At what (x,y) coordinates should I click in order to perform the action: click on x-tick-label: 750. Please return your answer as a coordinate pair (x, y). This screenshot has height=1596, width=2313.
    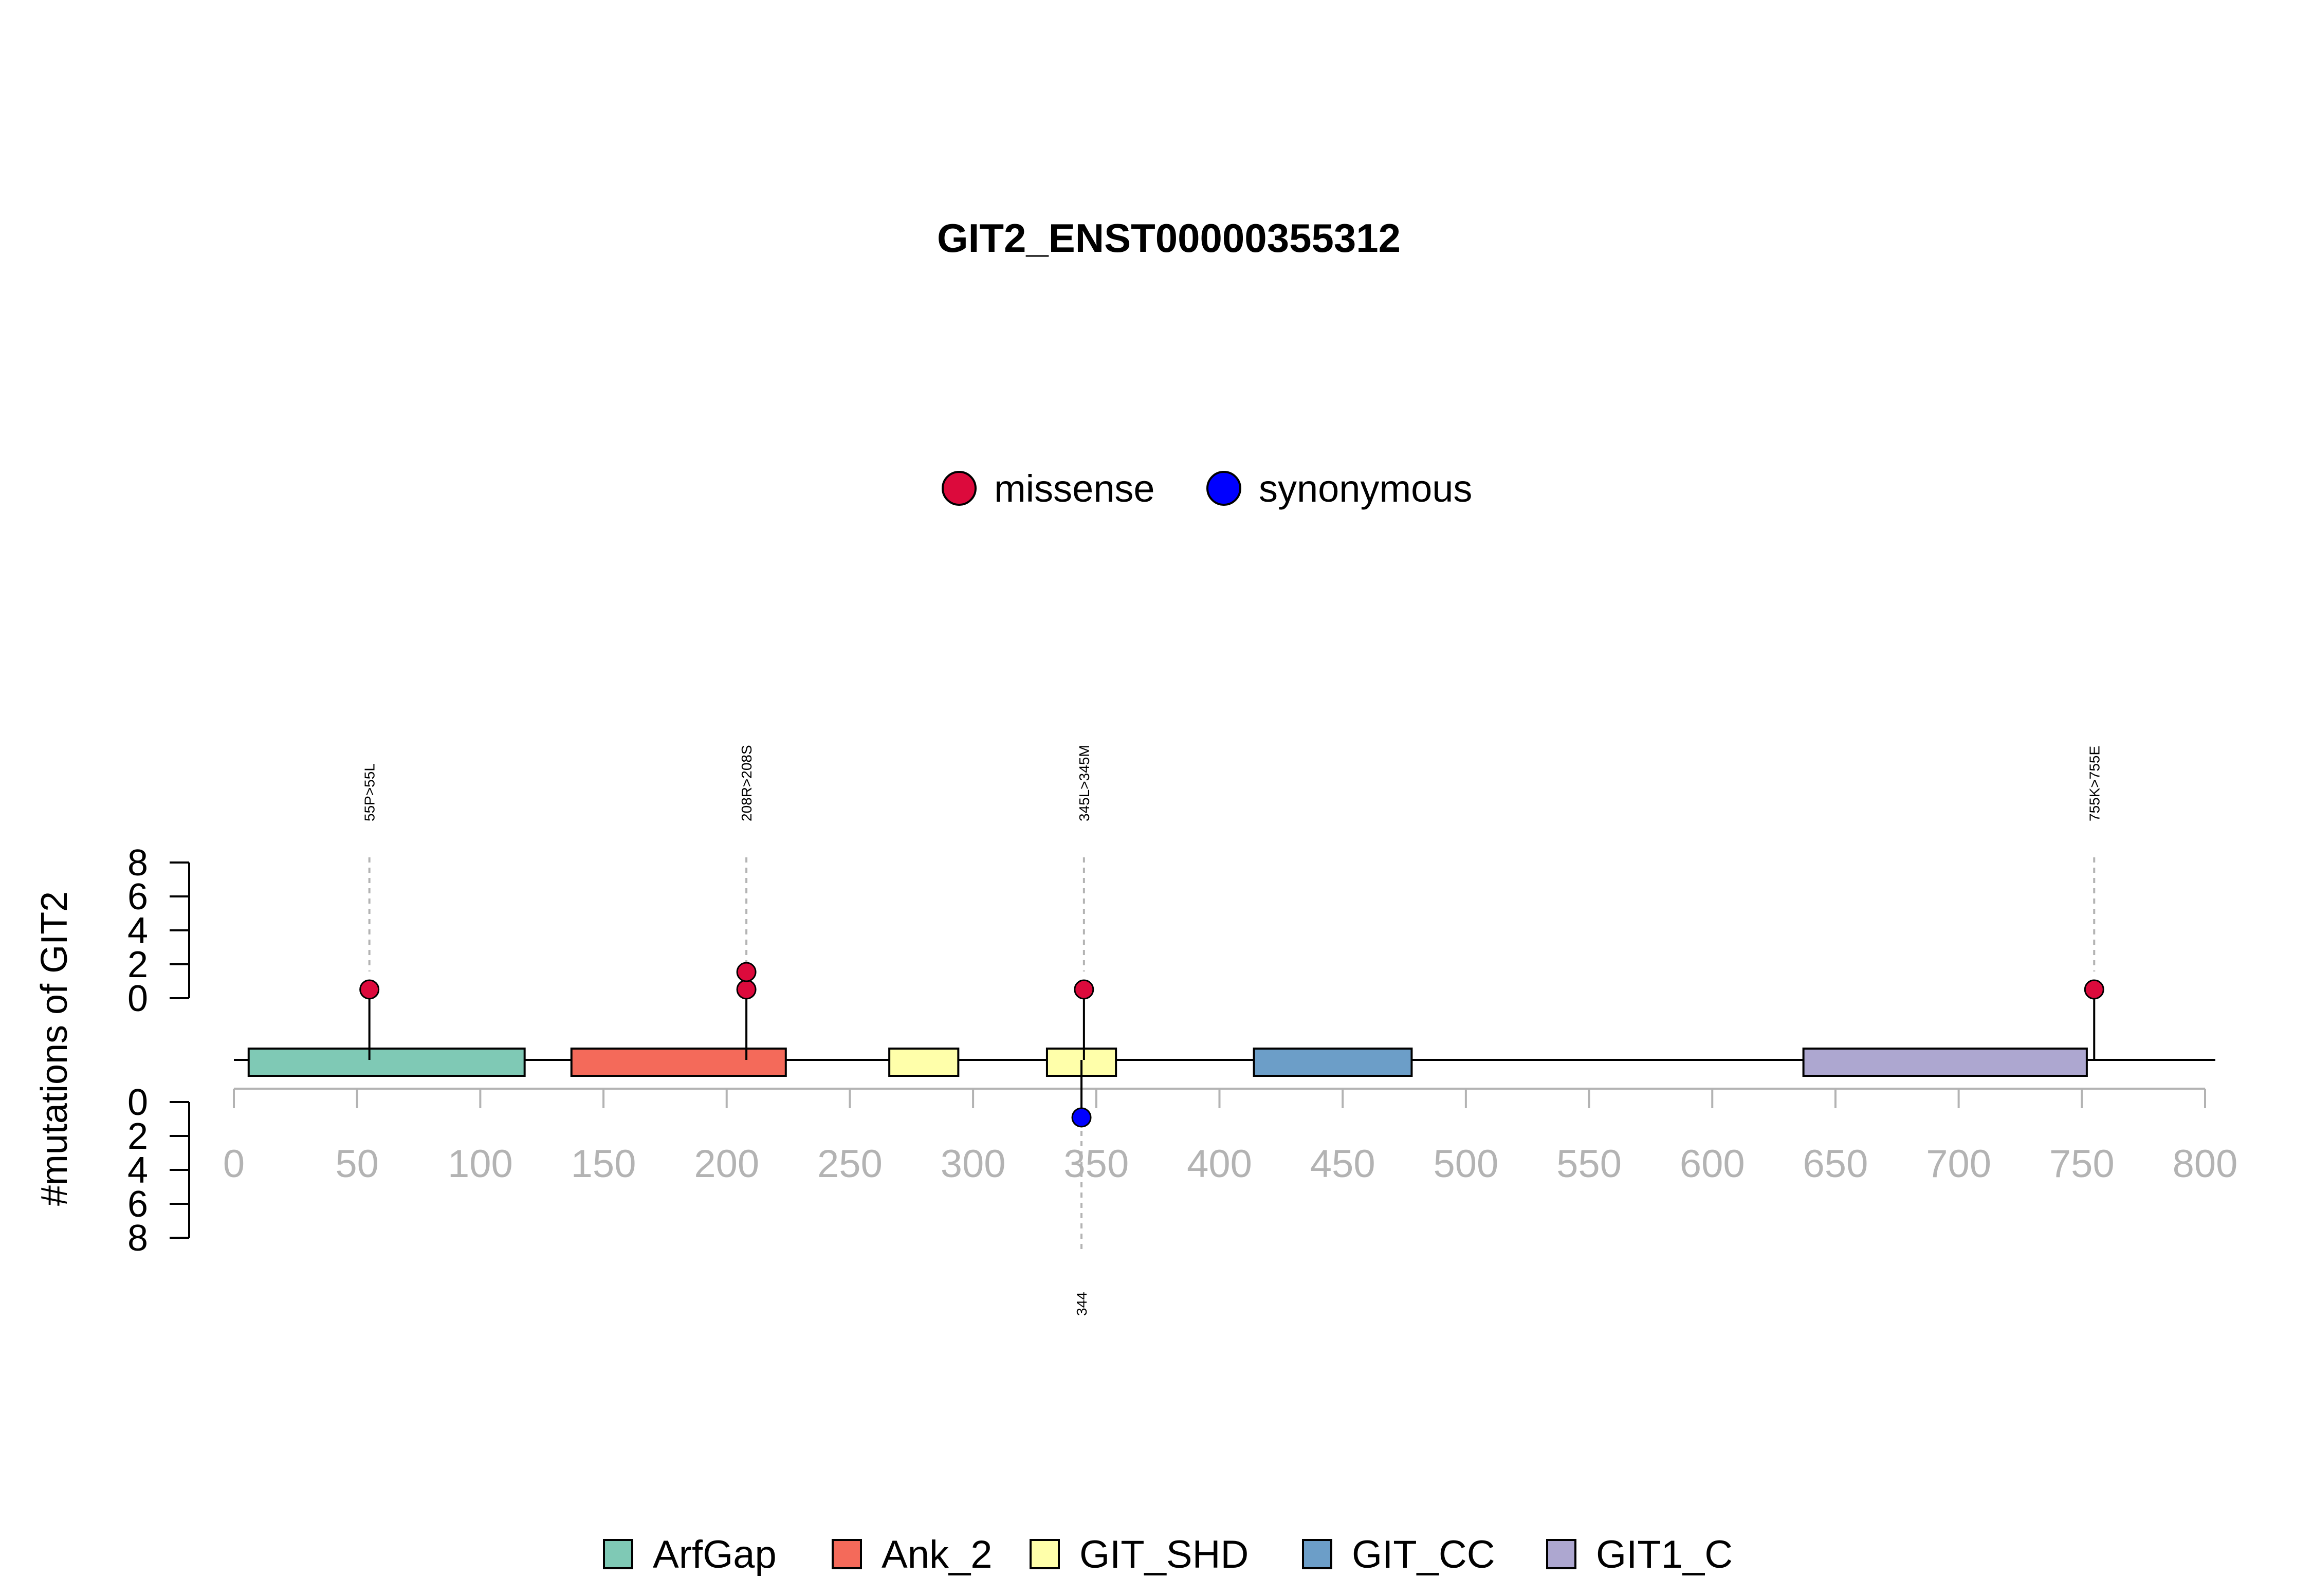
    Looking at the image, I should click on (2082, 1164).